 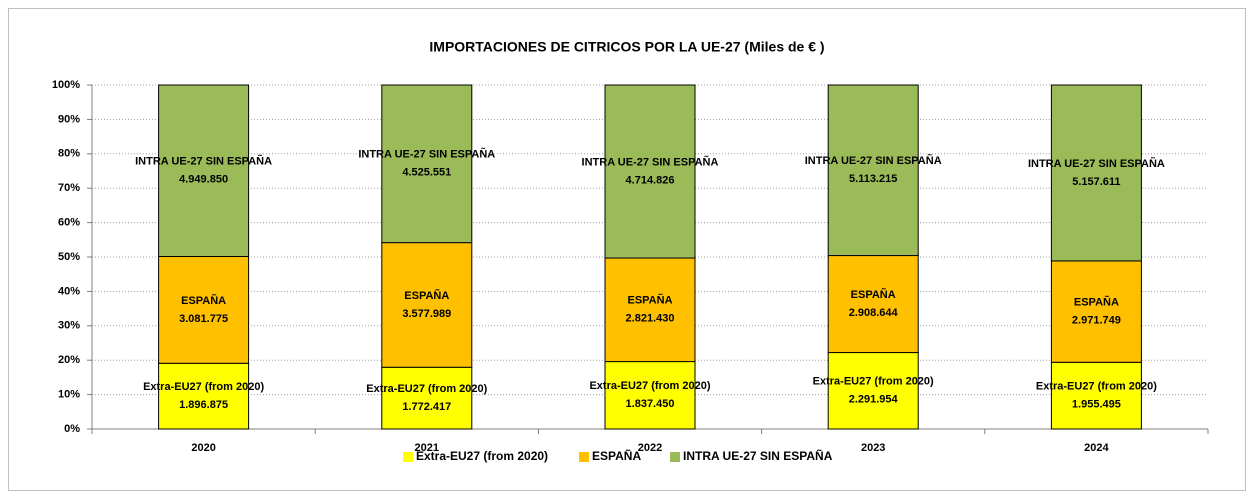 What do you see at coordinates (427, 448) in the screenshot?
I see `x-tick-label: 2021` at bounding box center [427, 448].